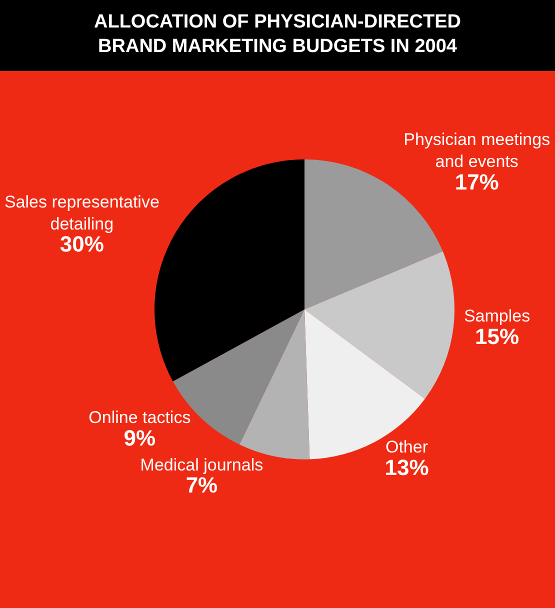 This screenshot has height=608, width=555. I want to click on slice-label: Medical journals, so click(202, 464).